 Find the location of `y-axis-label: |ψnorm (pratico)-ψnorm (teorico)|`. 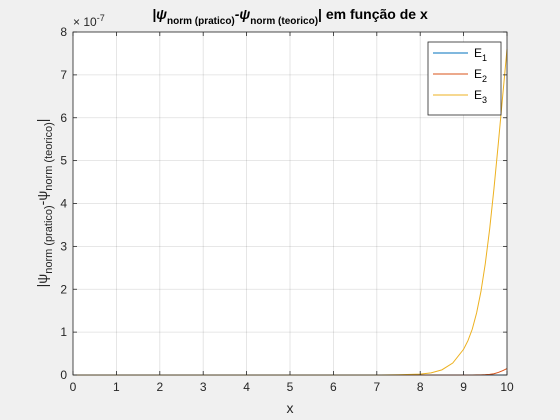

y-axis-label: |ψnorm (pratico)-ψnorm (teorico)| is located at coordinates (44, 203).